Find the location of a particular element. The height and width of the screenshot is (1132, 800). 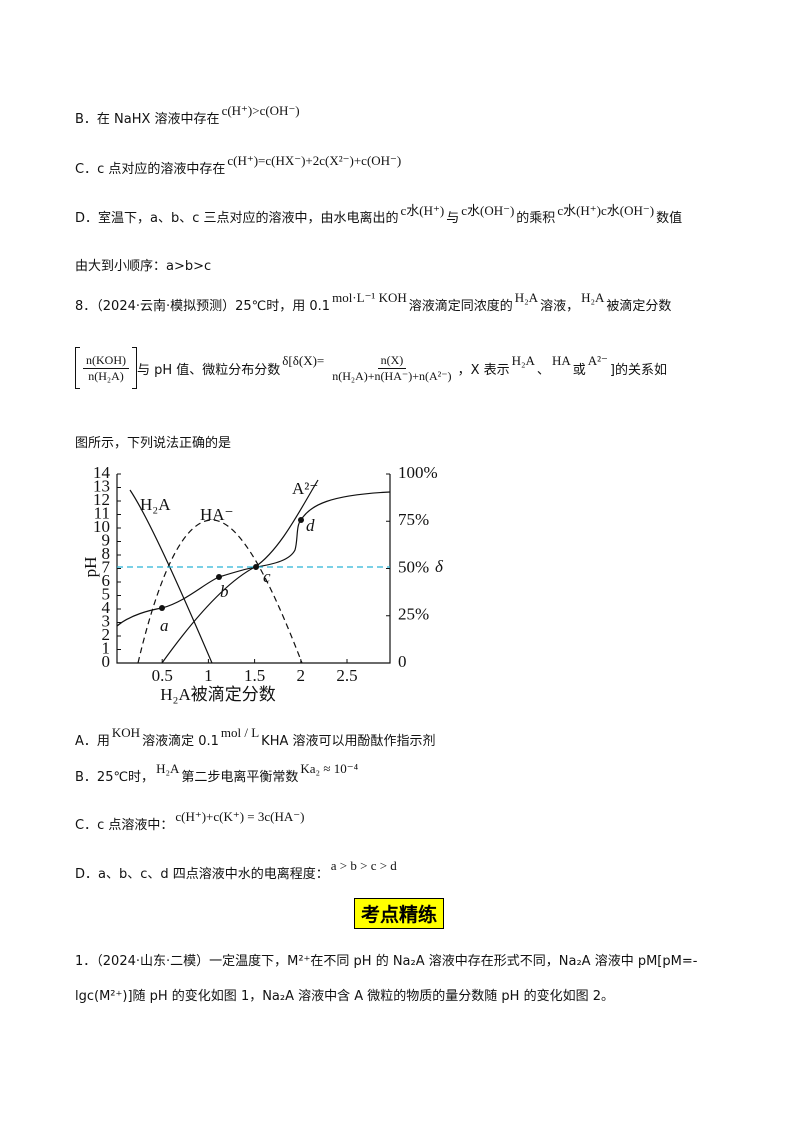

text: 或 is located at coordinates (579, 370).